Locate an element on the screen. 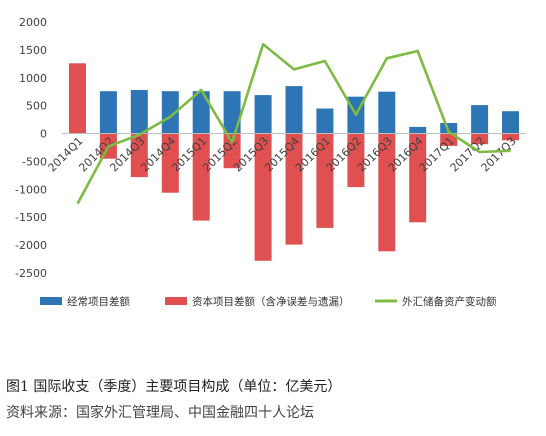  y-tick-label: 2000 is located at coordinates (33, 22).